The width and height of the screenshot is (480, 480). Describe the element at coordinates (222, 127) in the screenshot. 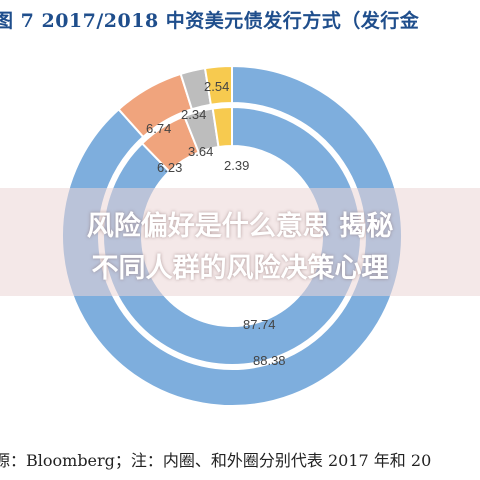

I see `slice-inner-yellow` at that location.